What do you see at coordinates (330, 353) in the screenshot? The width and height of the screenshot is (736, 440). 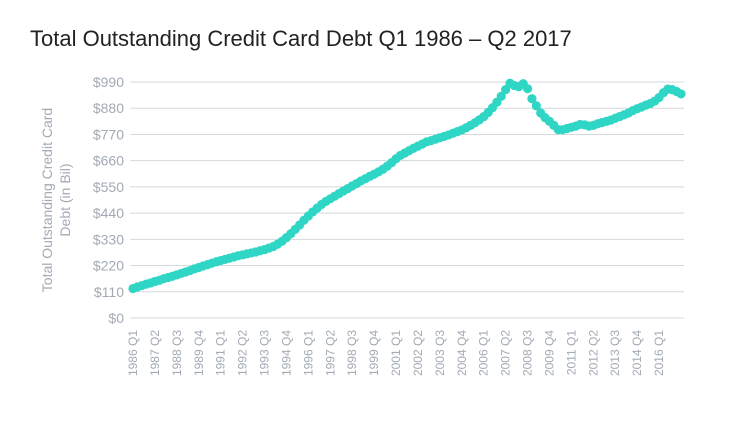 I see `x-tick-label: 1997 Q2` at bounding box center [330, 353].